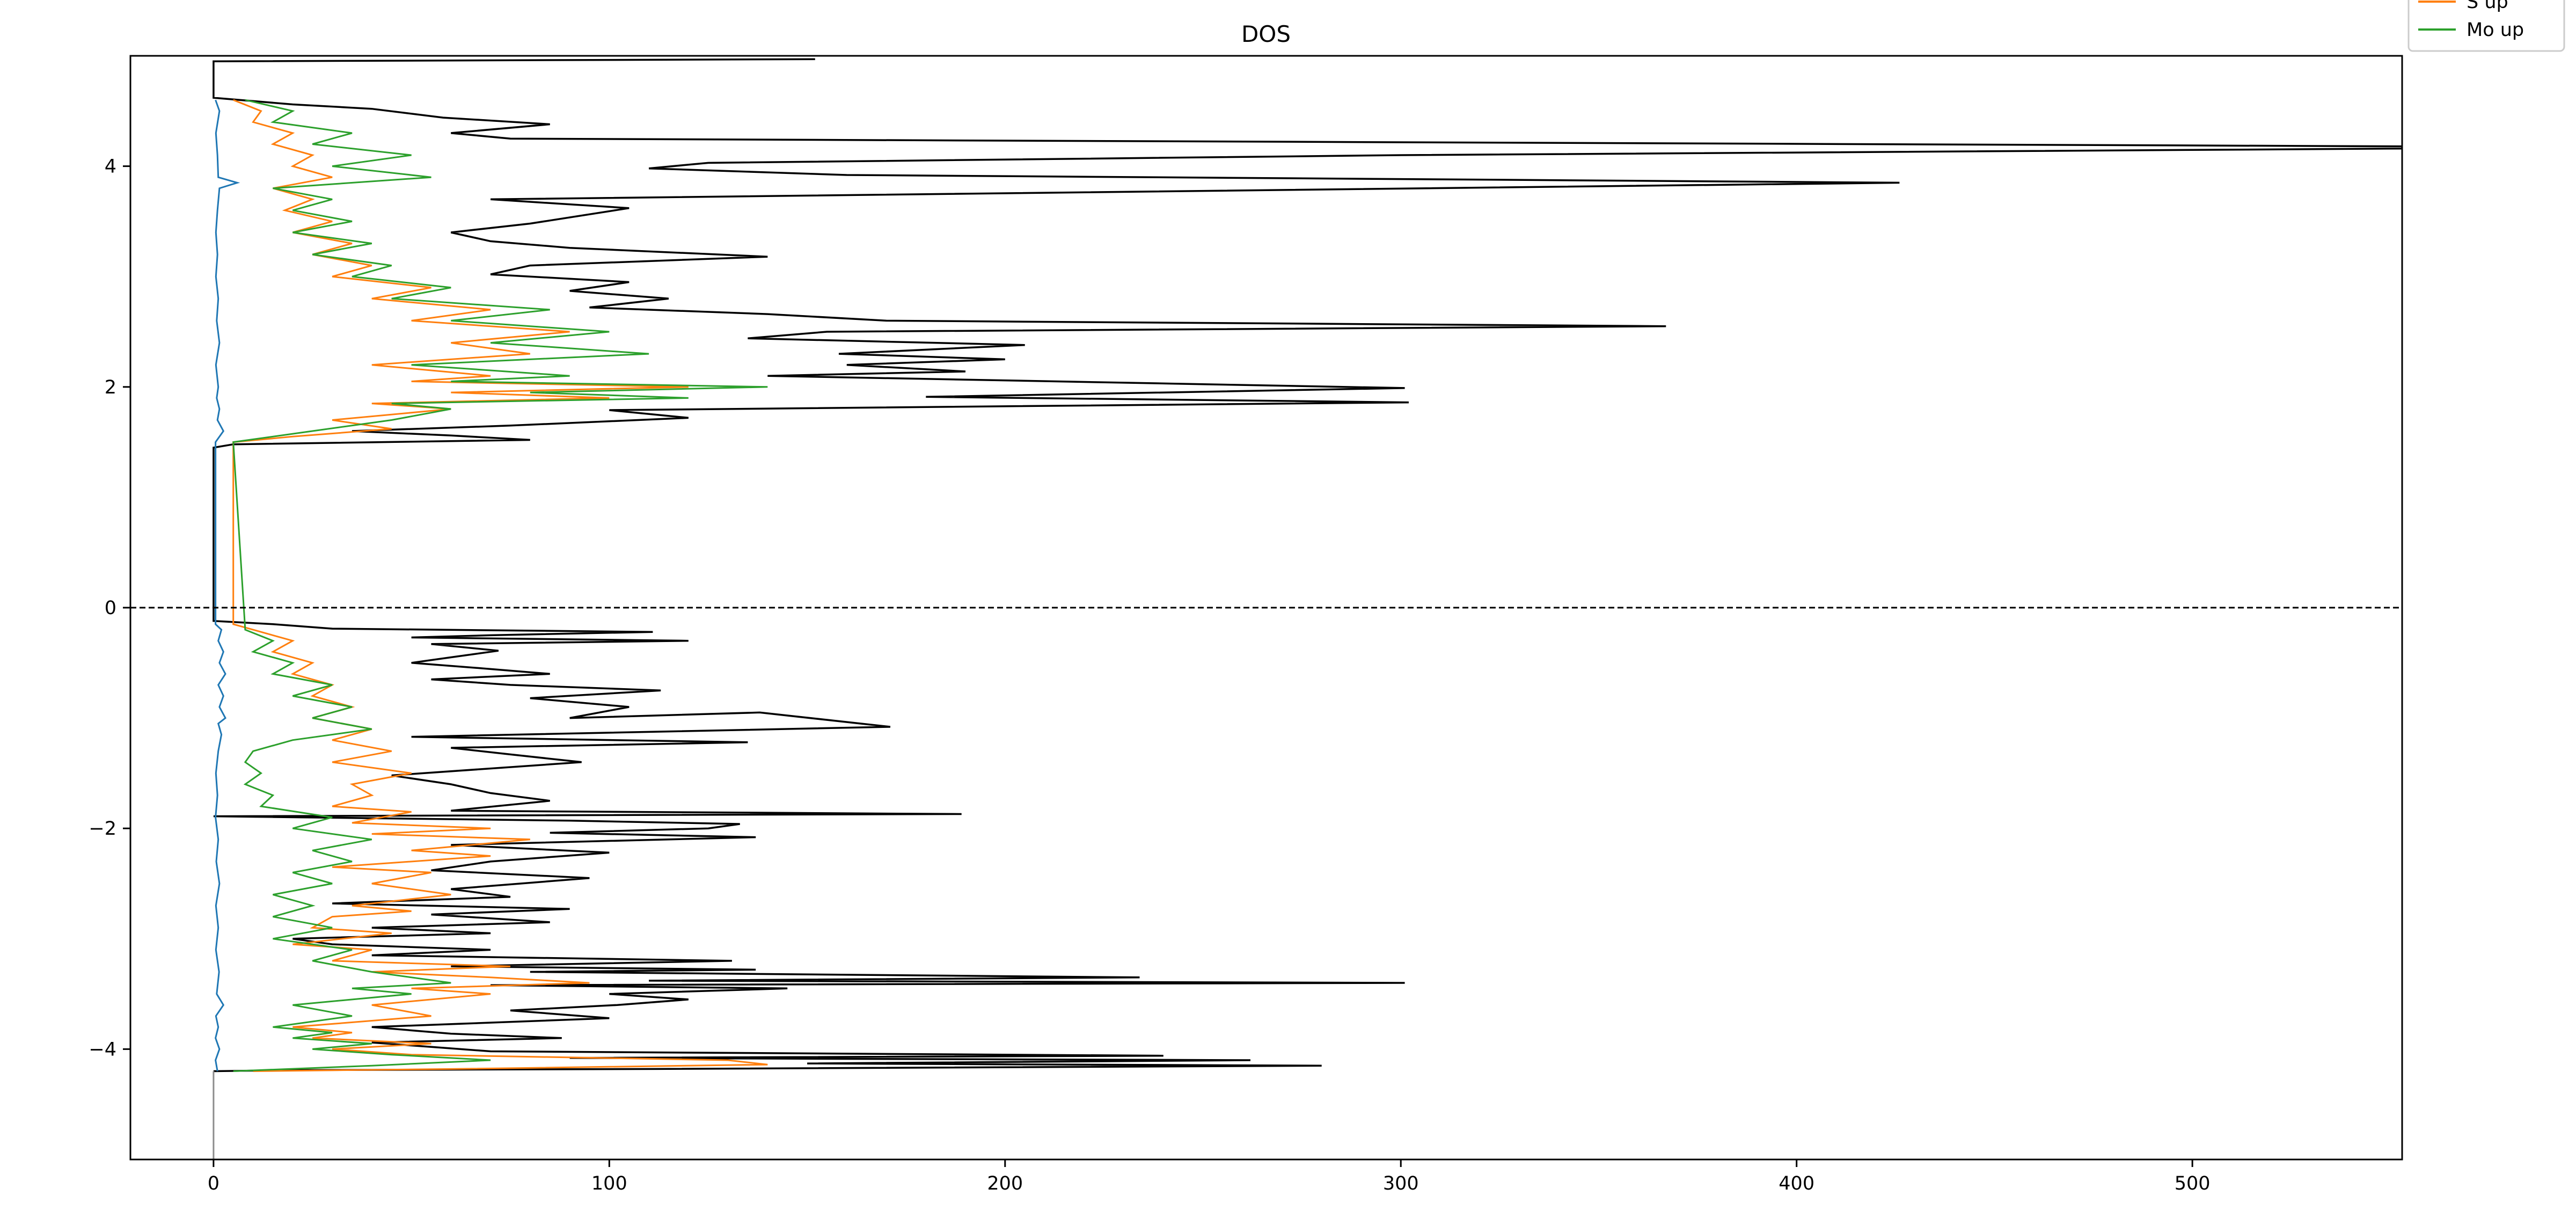 This screenshot has width=2576, height=1218. What do you see at coordinates (2495, 30) in the screenshot?
I see `legend-entry-label: Mo up` at bounding box center [2495, 30].